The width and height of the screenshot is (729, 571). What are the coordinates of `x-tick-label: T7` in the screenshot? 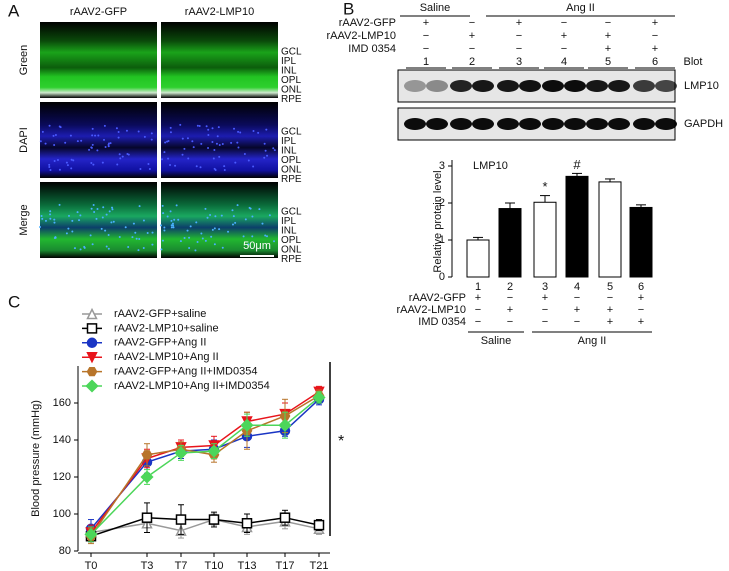 It's located at (181, 565).